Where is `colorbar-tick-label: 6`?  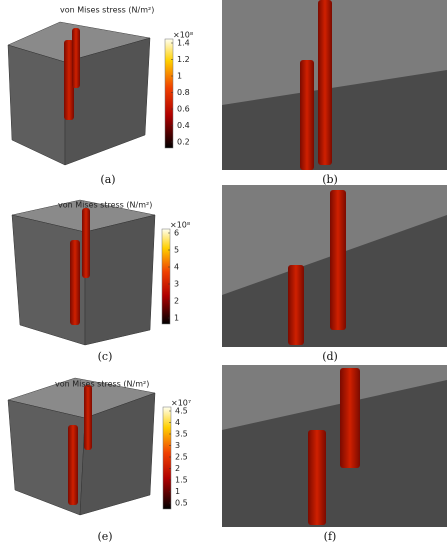 colorbar-tick-label: 6 is located at coordinates (176, 233).